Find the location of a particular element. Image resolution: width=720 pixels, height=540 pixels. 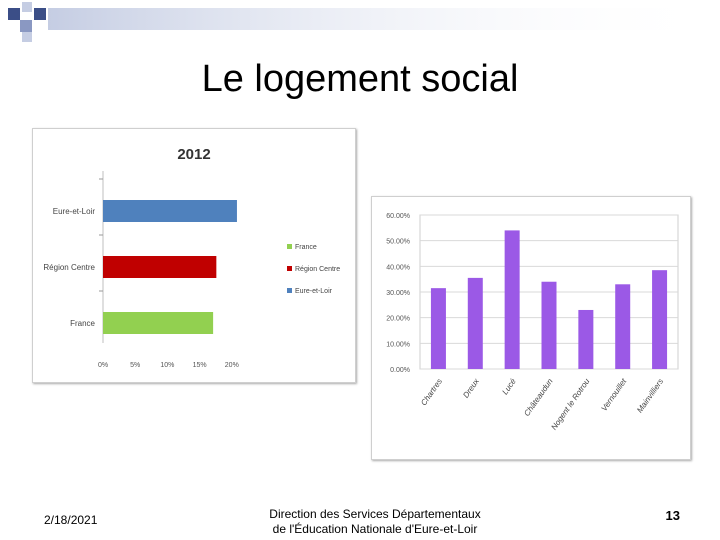

bar-eure-et-loir is located at coordinates (170, 211).